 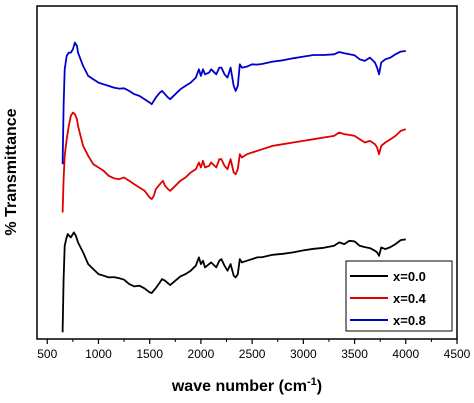 I want to click on legend-item-0: x=0.0, so click(x=388, y=276).